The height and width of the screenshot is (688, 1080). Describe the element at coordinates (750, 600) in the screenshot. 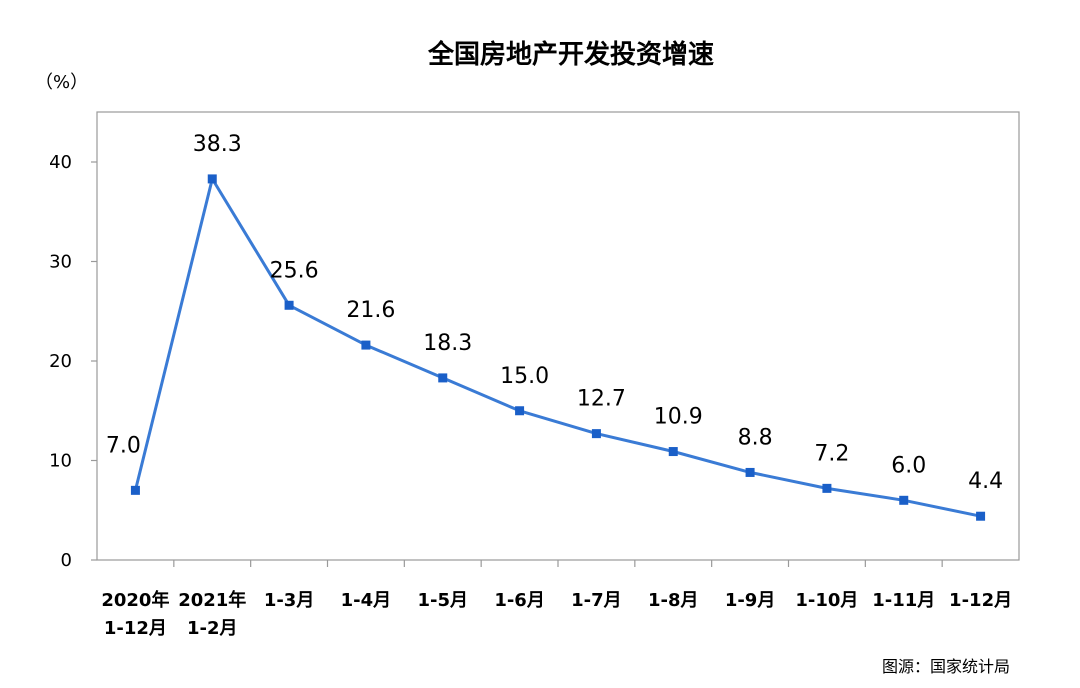

I see `x-tick-label: 1-9月` at that location.